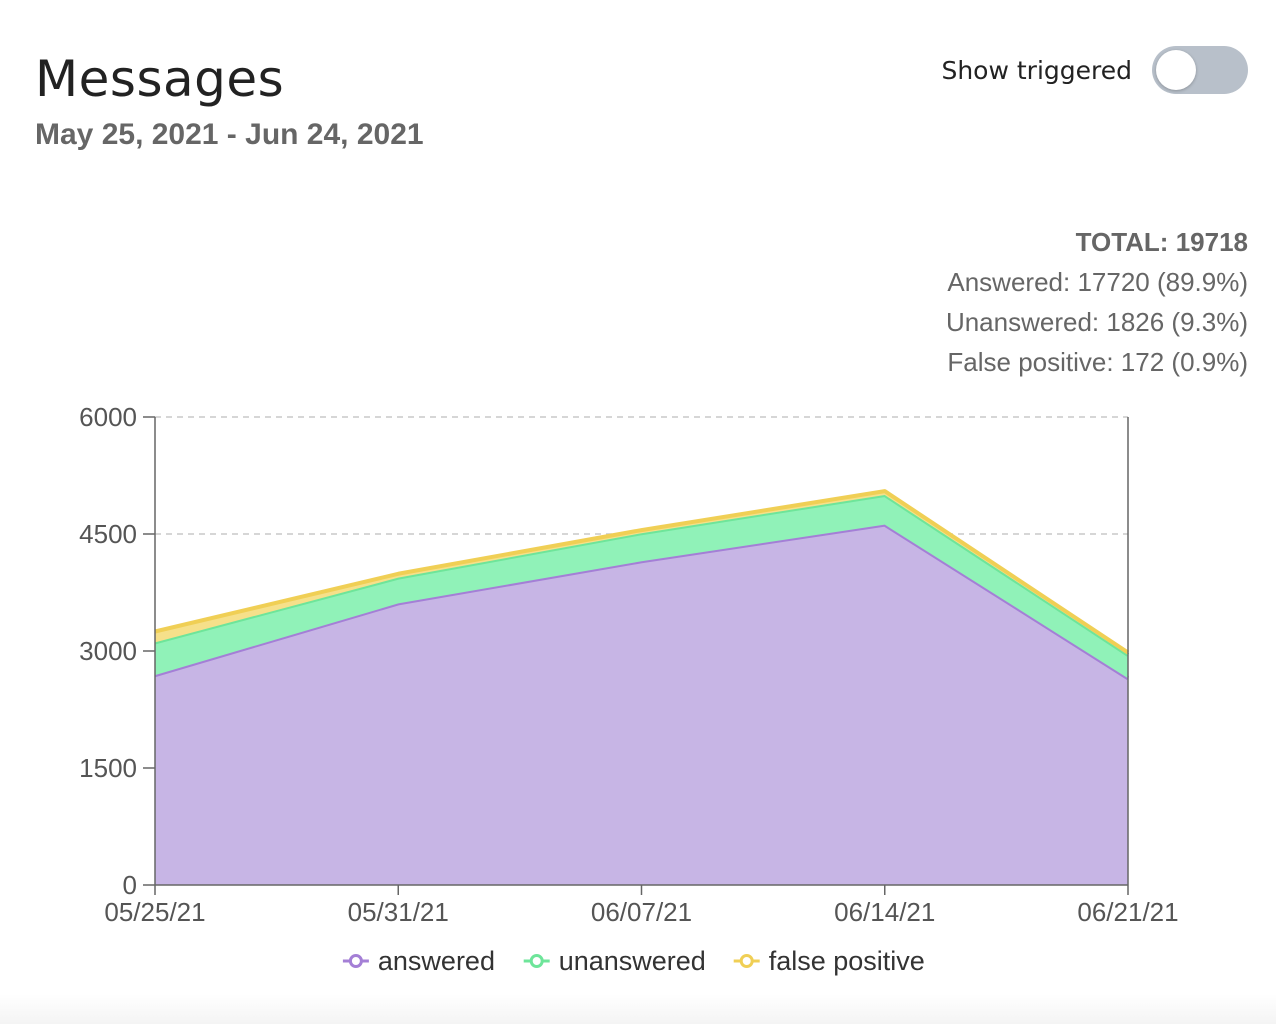  What do you see at coordinates (160, 79) in the screenshot?
I see `page-title: Messages` at bounding box center [160, 79].